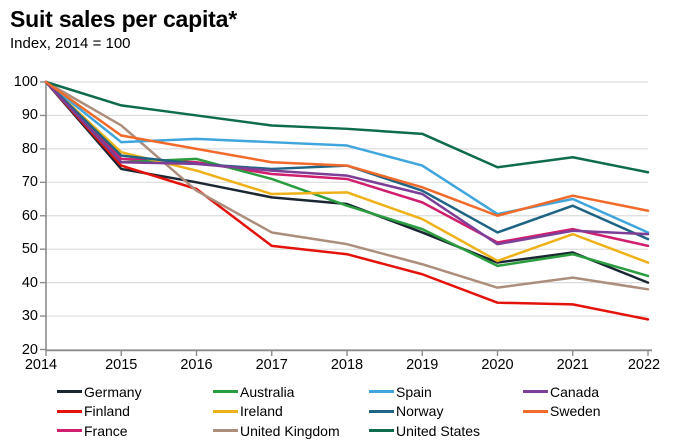 The width and height of the screenshot is (680, 445). What do you see at coordinates (267, 391) in the screenshot?
I see `legend-label: Australia` at bounding box center [267, 391].